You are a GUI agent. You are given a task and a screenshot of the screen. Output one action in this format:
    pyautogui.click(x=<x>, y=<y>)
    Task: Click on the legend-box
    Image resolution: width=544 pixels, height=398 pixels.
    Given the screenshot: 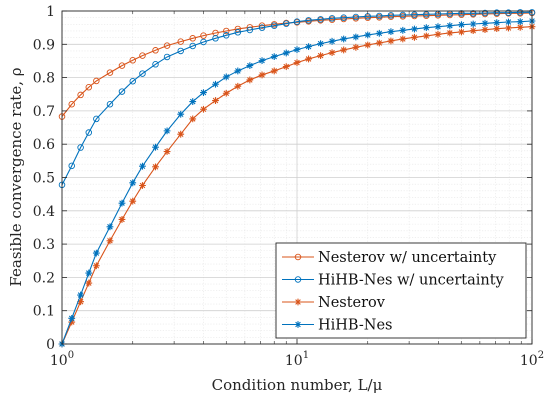 What is the action you would take?
    pyautogui.click(x=401, y=290)
    